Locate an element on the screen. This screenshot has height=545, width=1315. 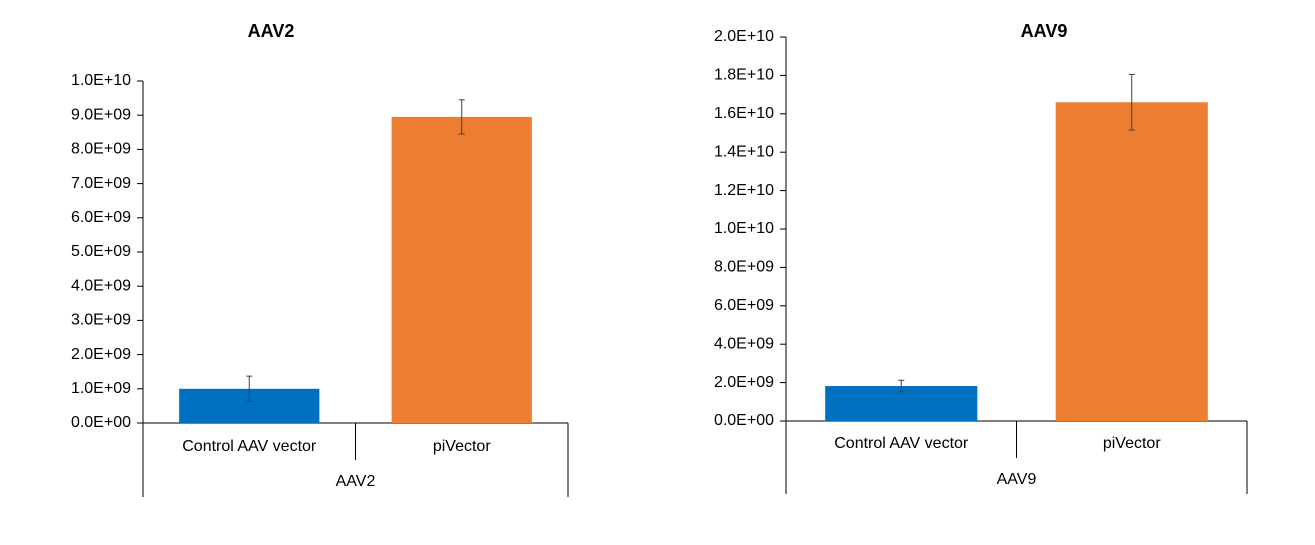
group-label: AAV9 is located at coordinates (1017, 479).